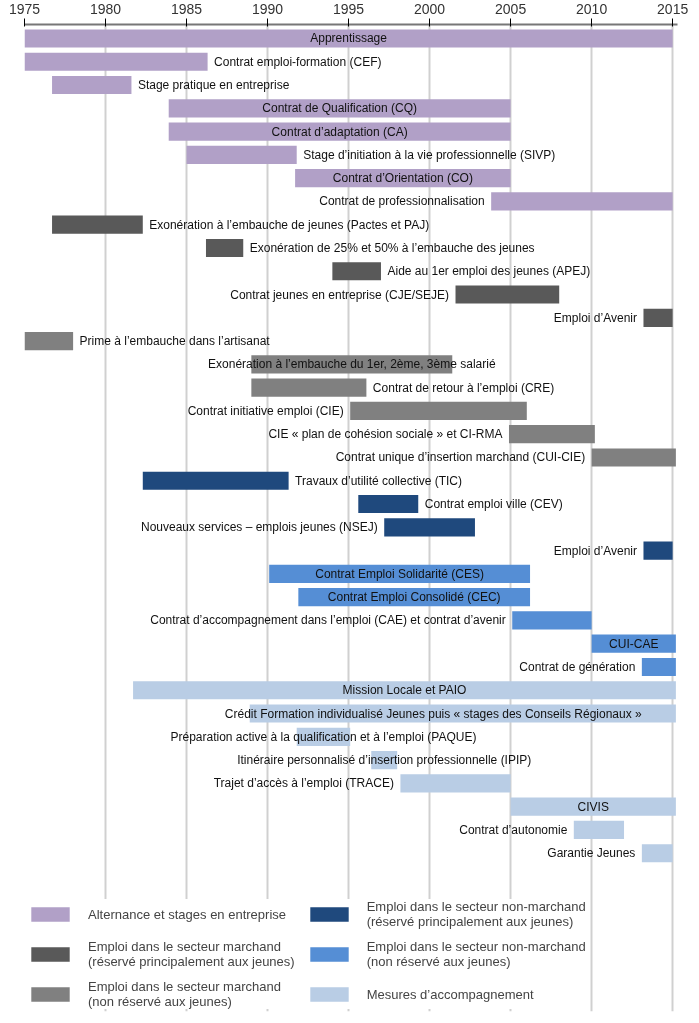 The height and width of the screenshot is (1023, 699). I want to click on legend-label: Alternance et stages en entreprise, so click(187, 914).